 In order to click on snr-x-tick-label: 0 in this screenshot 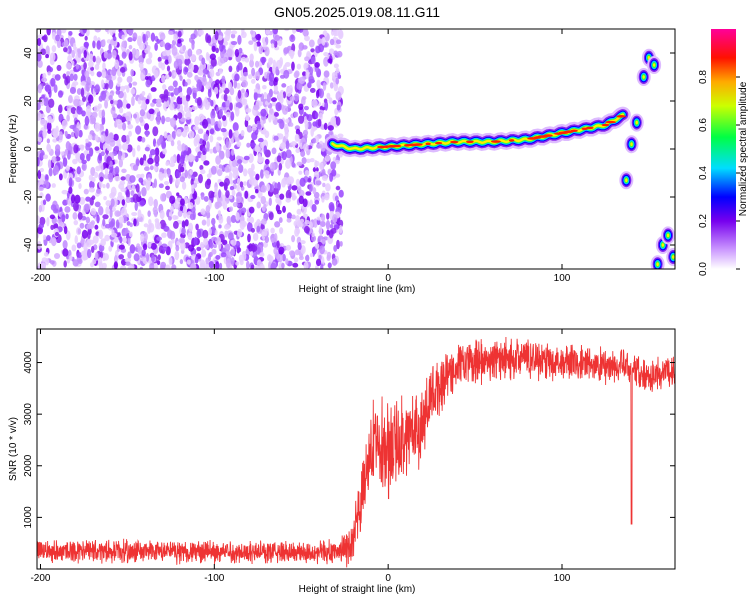, I will do `click(388, 578)`.